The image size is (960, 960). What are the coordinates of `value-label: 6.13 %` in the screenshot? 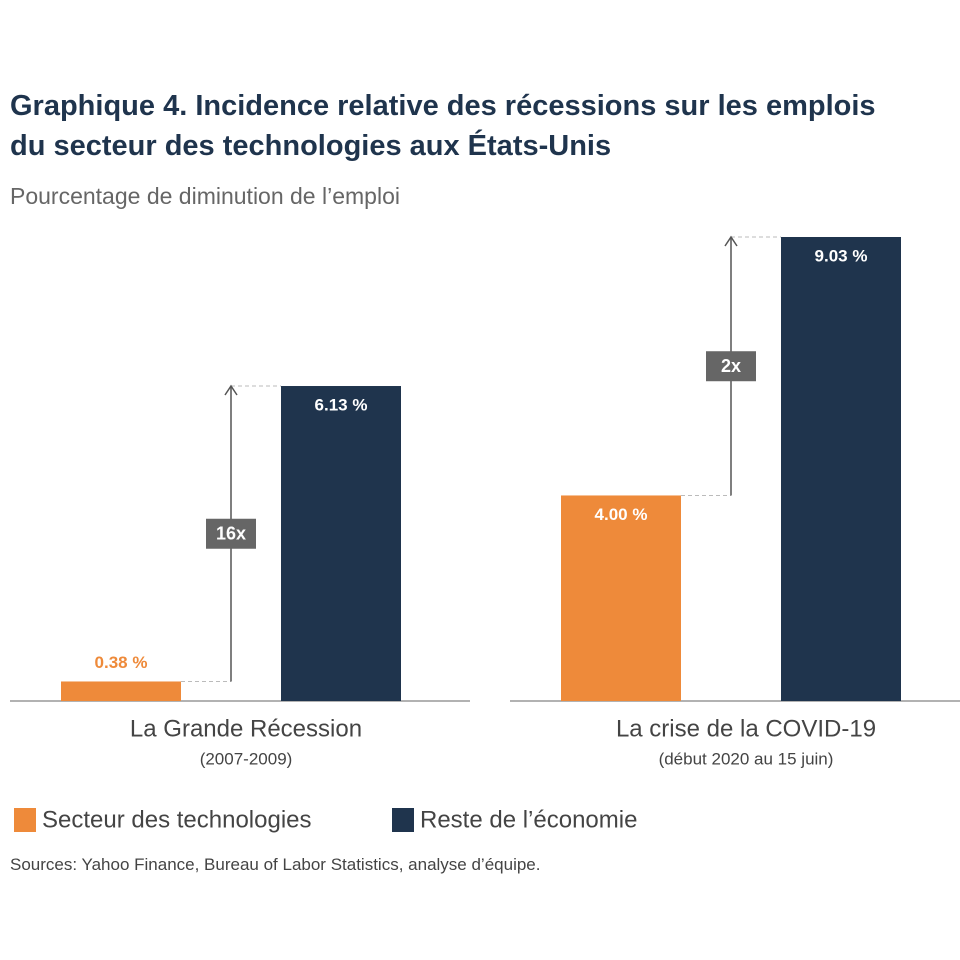 It's located at (341, 404).